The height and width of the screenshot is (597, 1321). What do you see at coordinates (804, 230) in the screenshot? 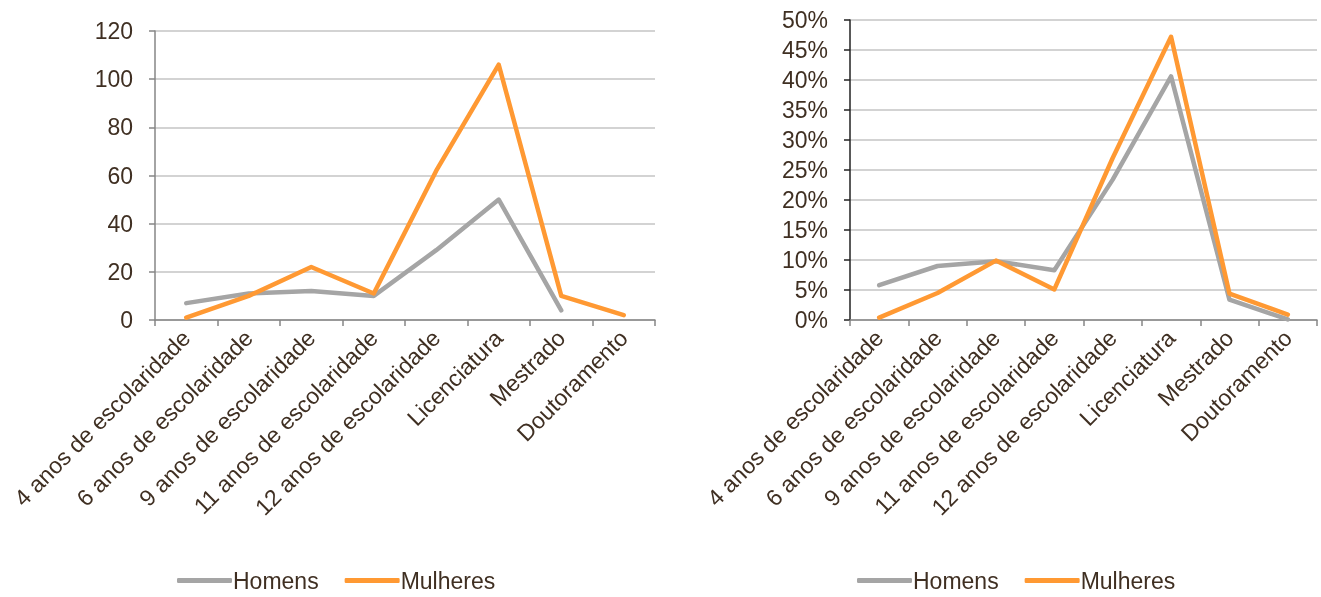
I see `y-tick-label: 15%` at bounding box center [804, 230].